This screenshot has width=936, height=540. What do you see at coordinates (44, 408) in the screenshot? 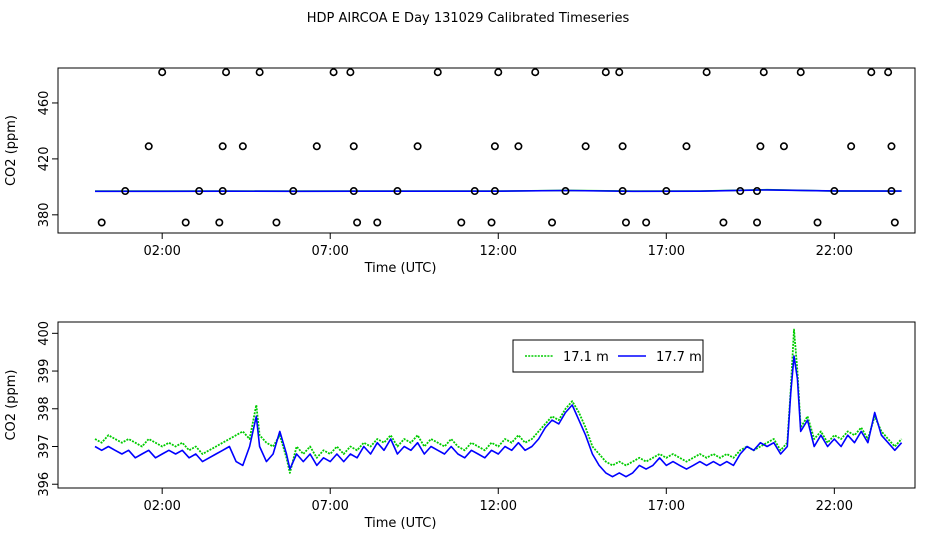
I see `y-tick-label: 398` at bounding box center [44, 408].